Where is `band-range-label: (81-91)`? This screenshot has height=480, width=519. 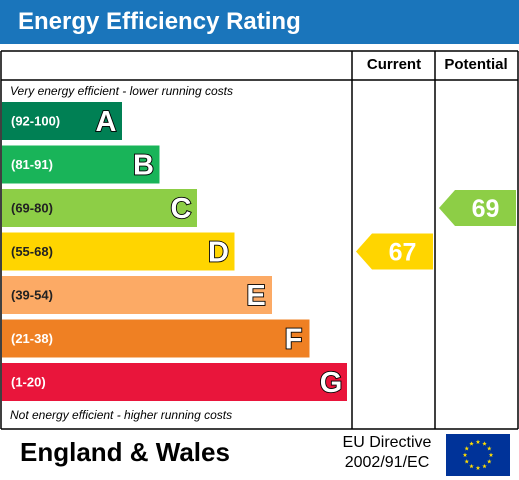
band-range-label: (81-91) is located at coordinates (32, 164).